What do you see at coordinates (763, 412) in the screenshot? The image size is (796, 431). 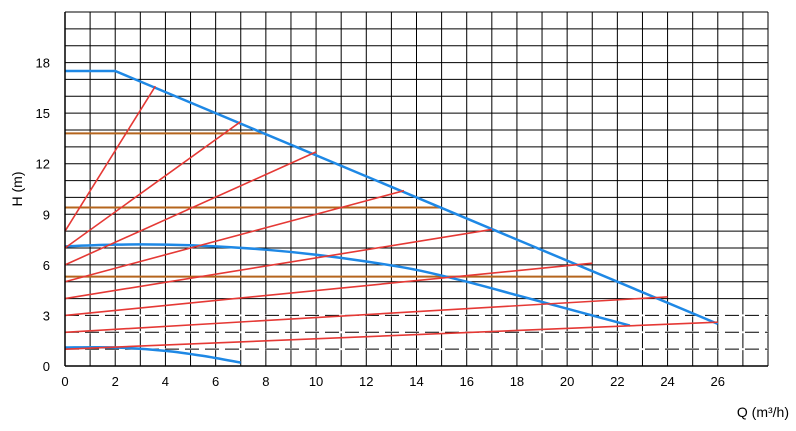 I see `x-axis-label: Q (m³/h)` at bounding box center [763, 412].